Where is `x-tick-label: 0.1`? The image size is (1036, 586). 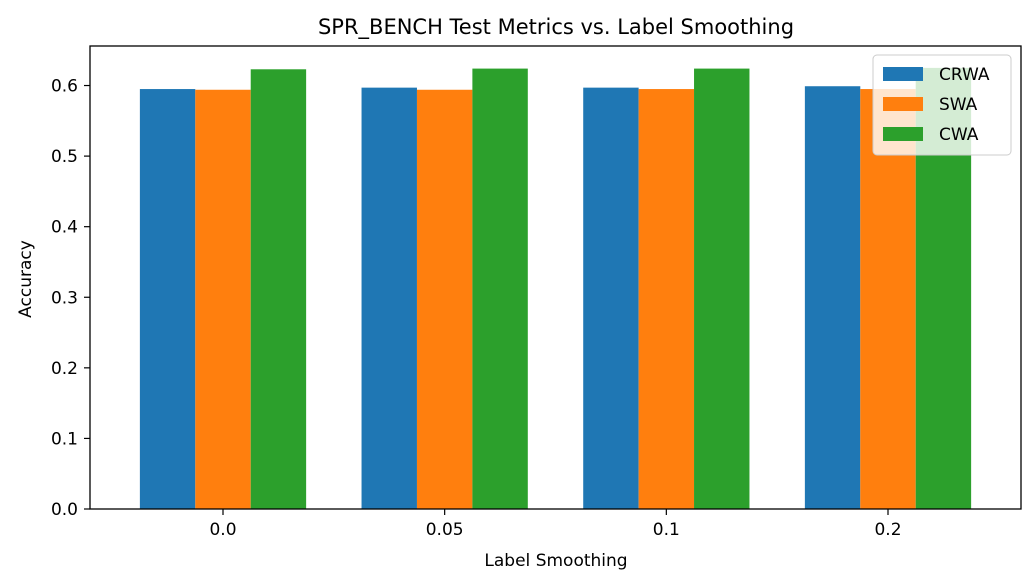
x-tick-label: 0.1 is located at coordinates (666, 530).